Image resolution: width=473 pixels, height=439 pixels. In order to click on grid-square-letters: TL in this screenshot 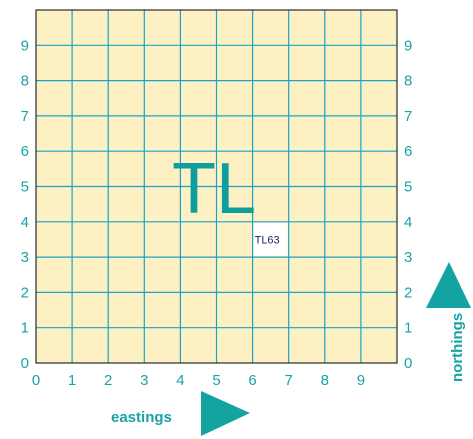, I will do `click(214, 189)`.